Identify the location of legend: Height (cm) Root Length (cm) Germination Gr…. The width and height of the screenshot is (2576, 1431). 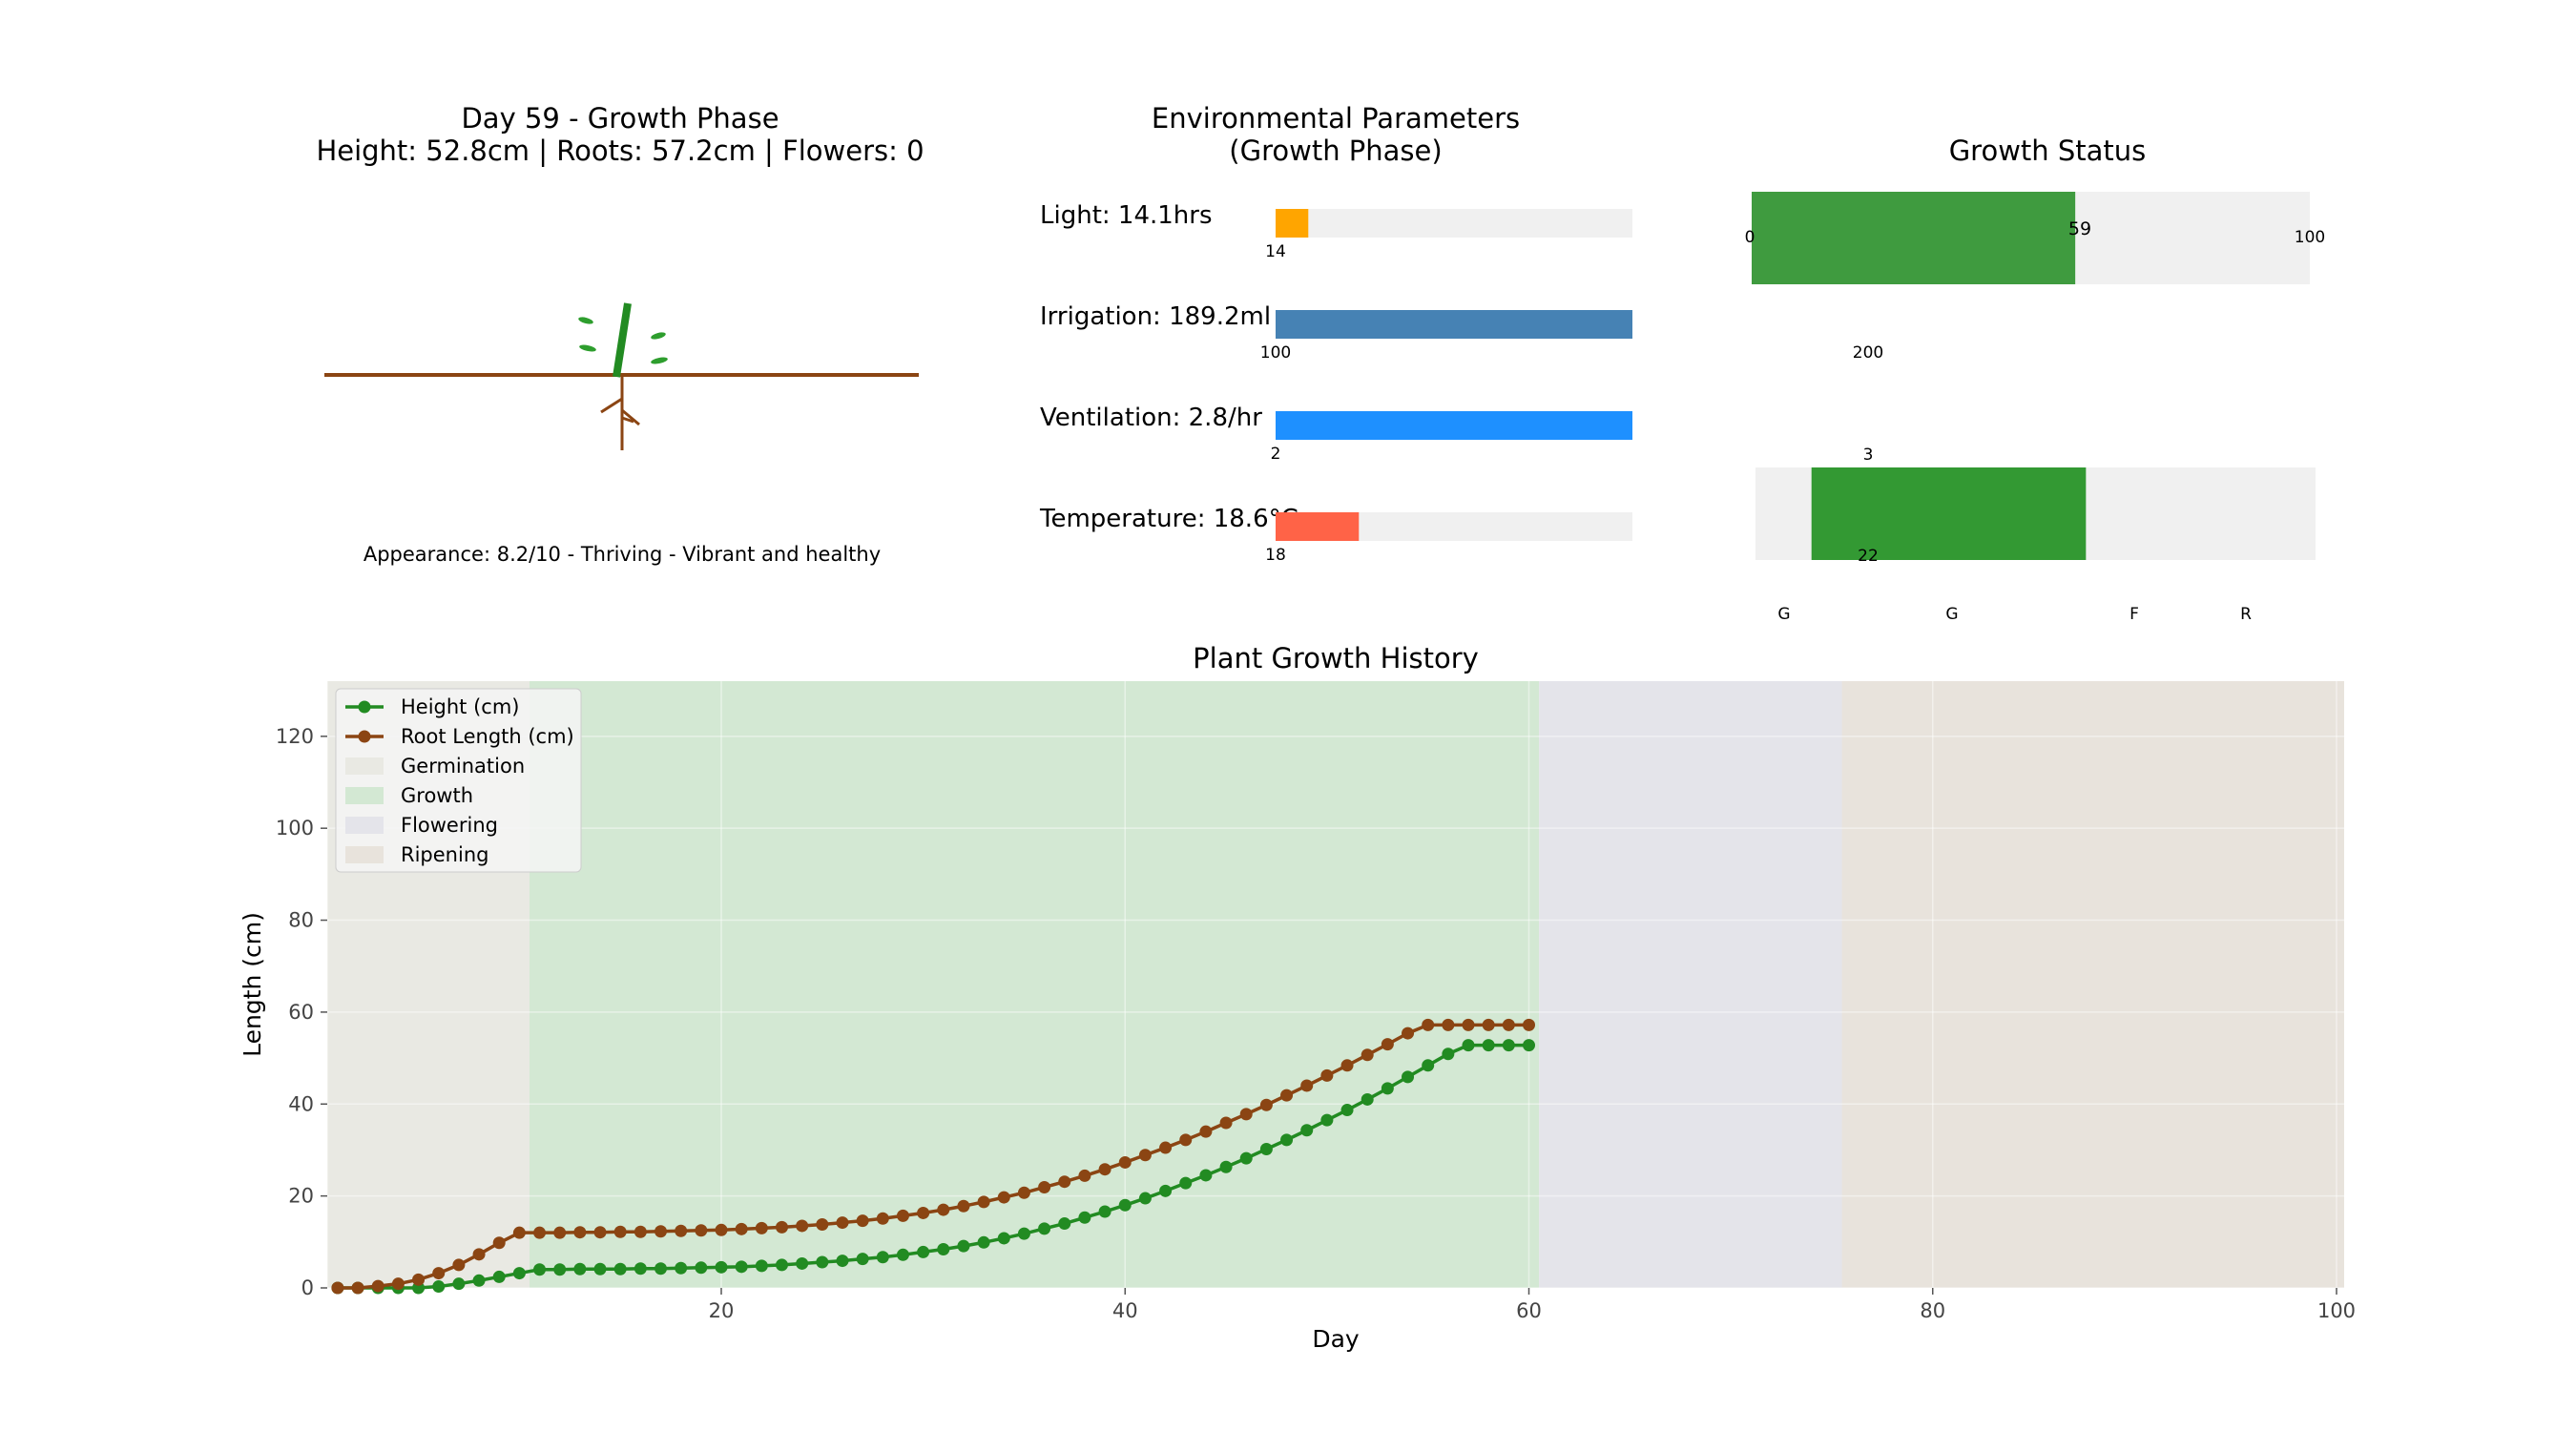
(458, 780).